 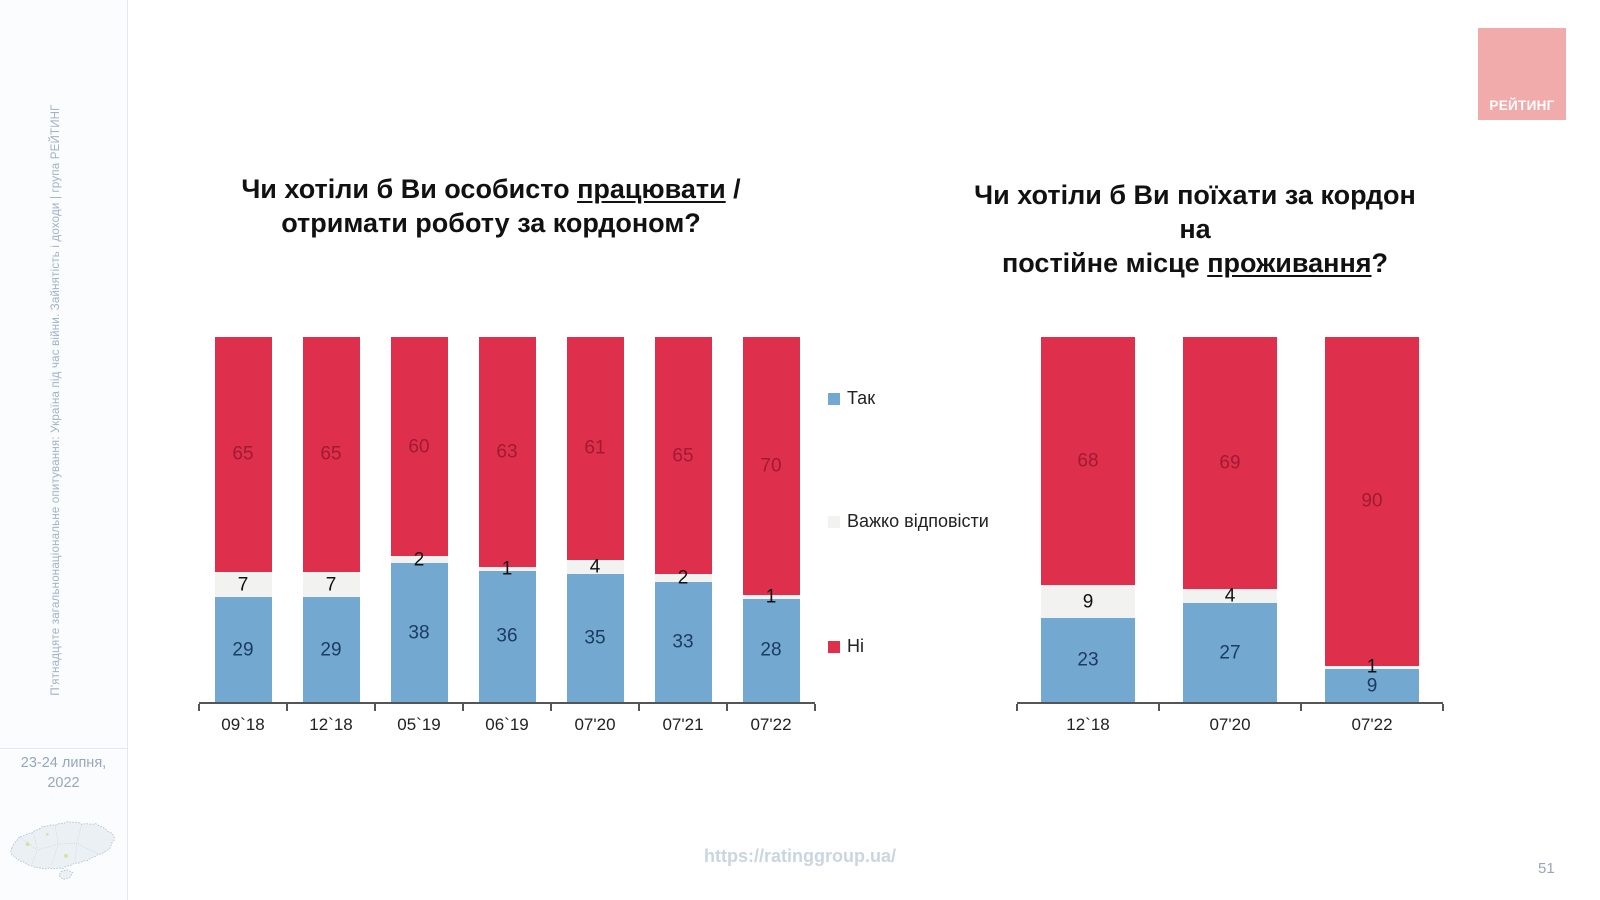 What do you see at coordinates (63, 773) in the screenshot?
I see `survey-date: 23-24 липня, 2022` at bounding box center [63, 773].